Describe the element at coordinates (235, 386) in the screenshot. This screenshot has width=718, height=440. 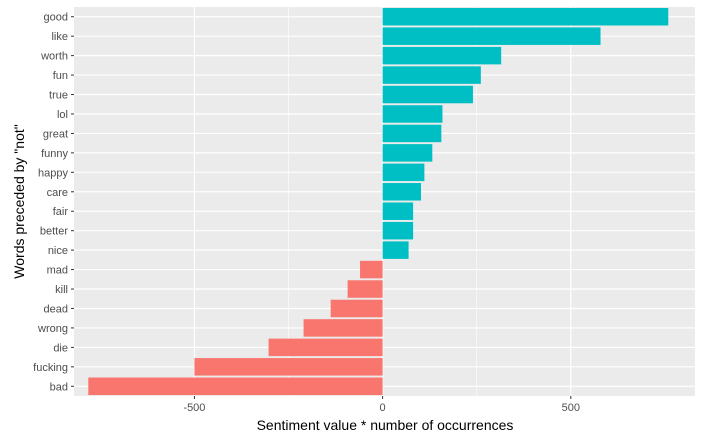
I see `bar-bad` at that location.